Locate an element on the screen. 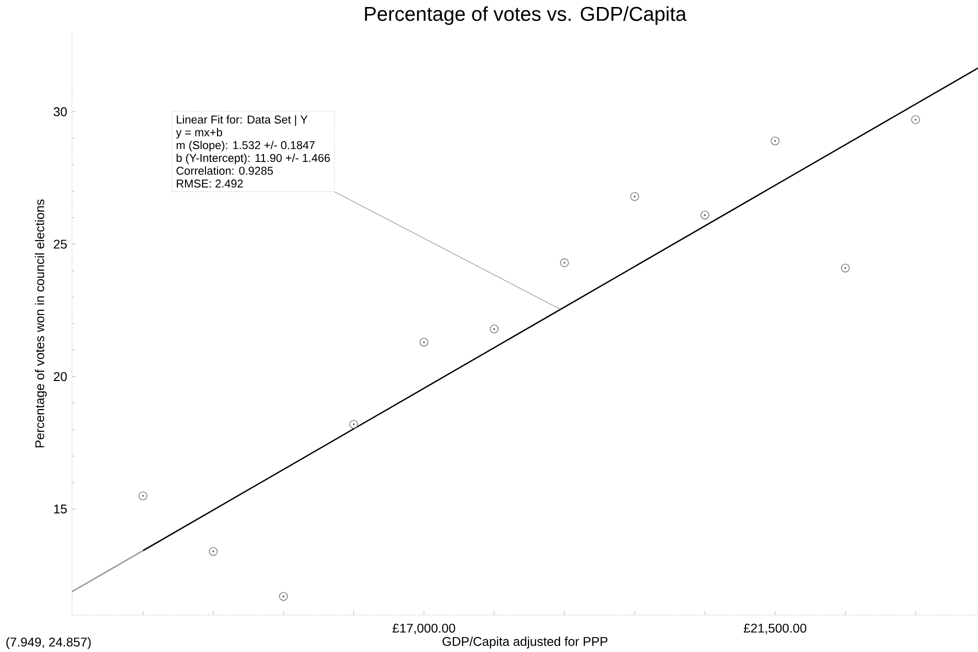 The width and height of the screenshot is (978, 652). y-tick-label: 20 is located at coordinates (60, 377).